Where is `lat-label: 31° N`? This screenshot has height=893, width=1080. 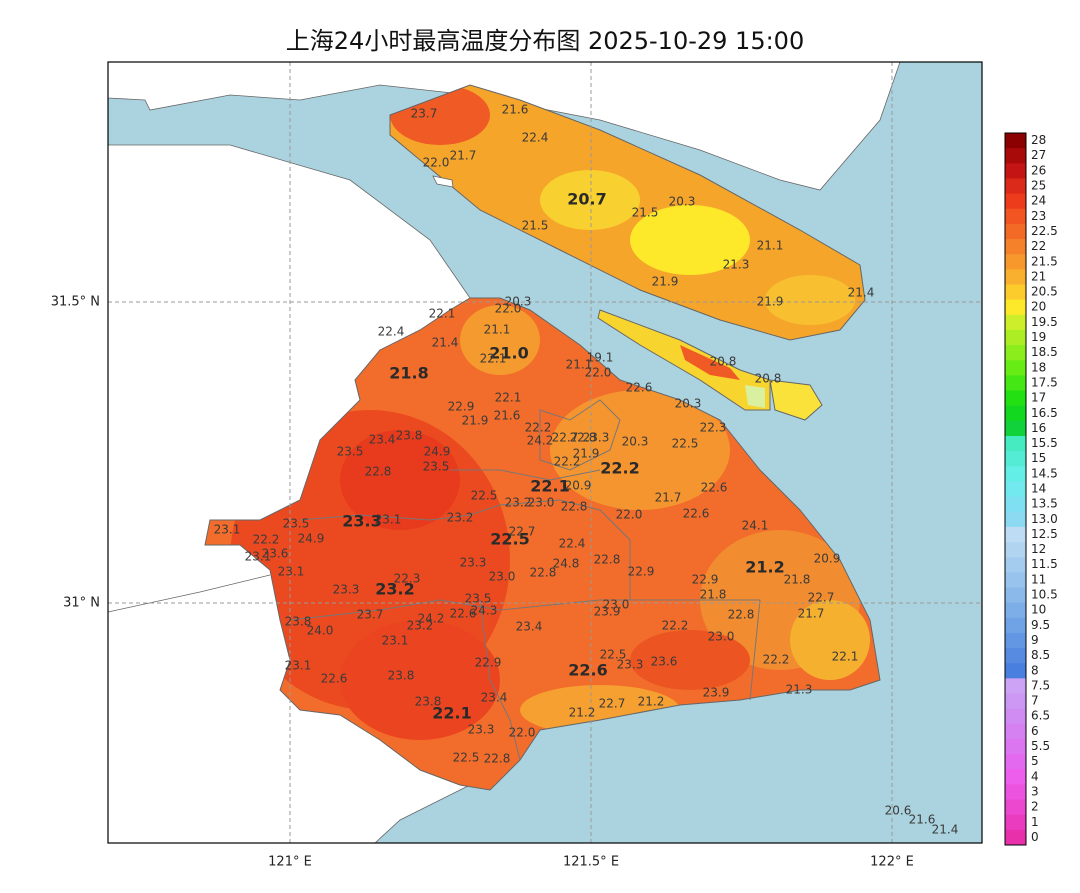 lat-label: 31° N is located at coordinates (81, 603).